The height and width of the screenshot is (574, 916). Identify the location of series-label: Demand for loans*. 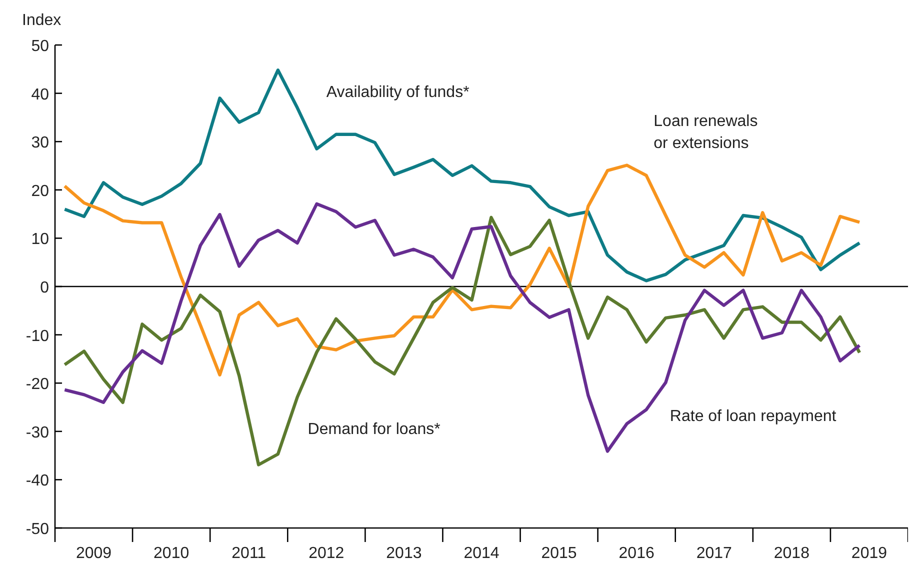
(374, 430).